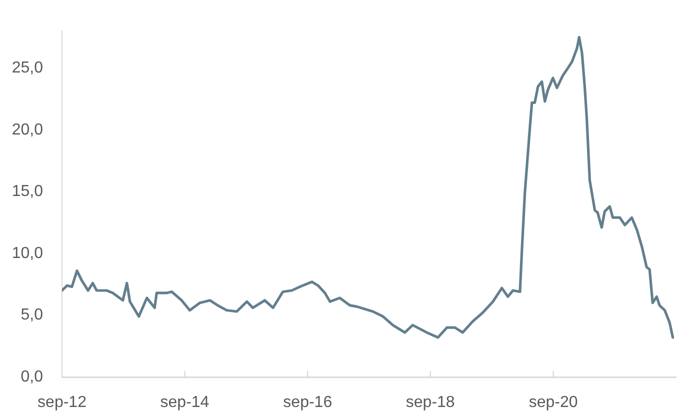 This screenshot has width=699, height=418. What do you see at coordinates (28, 253) in the screenshot?
I see `y-tick-label: 10,0` at bounding box center [28, 253].